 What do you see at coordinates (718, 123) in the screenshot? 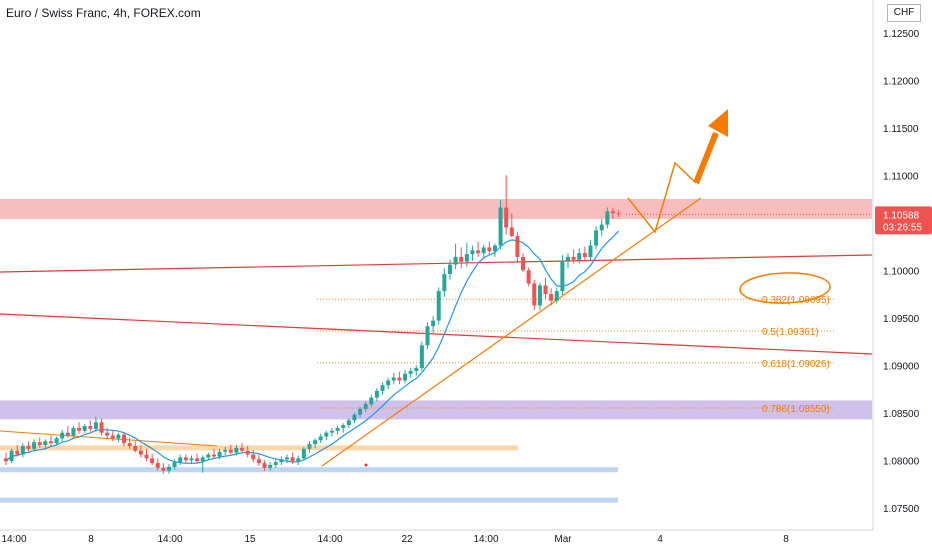
I see `projection-arrow-head` at bounding box center [718, 123].